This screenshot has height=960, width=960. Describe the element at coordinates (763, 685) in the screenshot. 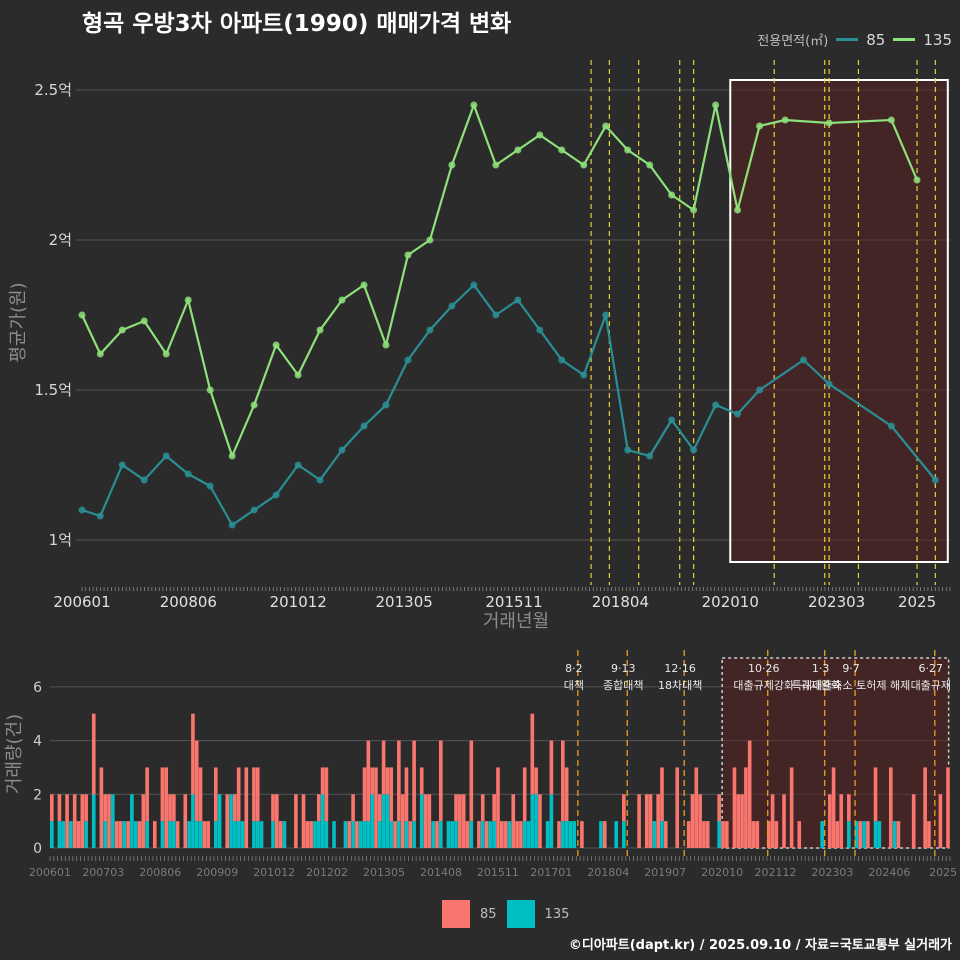

I see `policy-name-label: 대출규제강화` at that location.